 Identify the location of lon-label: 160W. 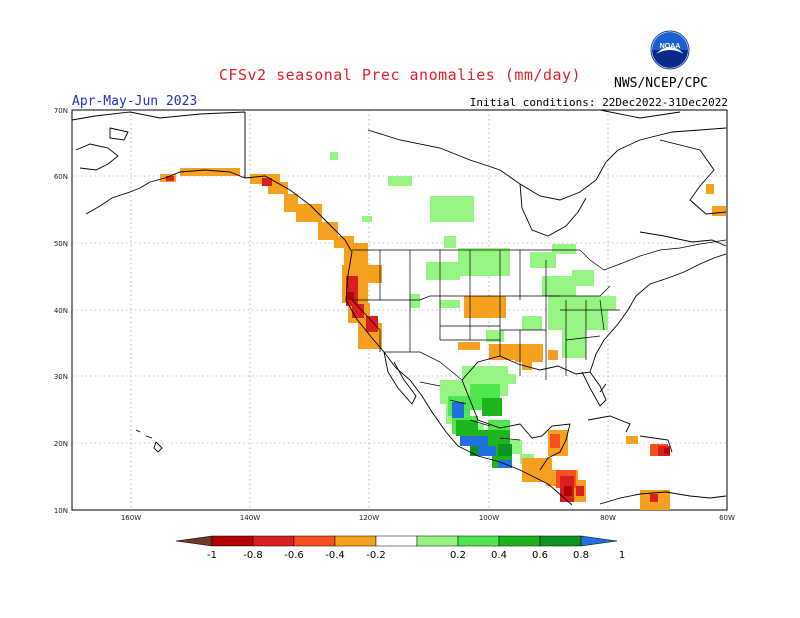
(131, 518).